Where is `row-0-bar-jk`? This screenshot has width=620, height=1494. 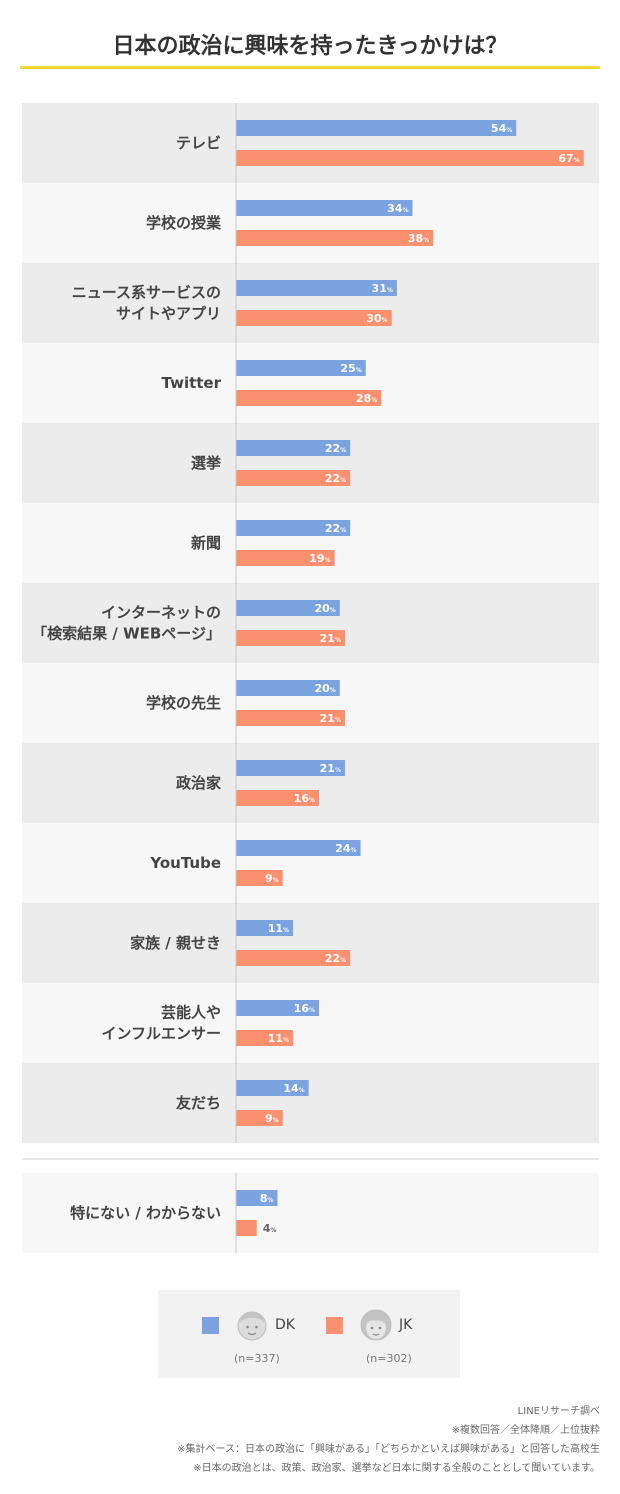 row-0-bar-jk is located at coordinates (410, 158).